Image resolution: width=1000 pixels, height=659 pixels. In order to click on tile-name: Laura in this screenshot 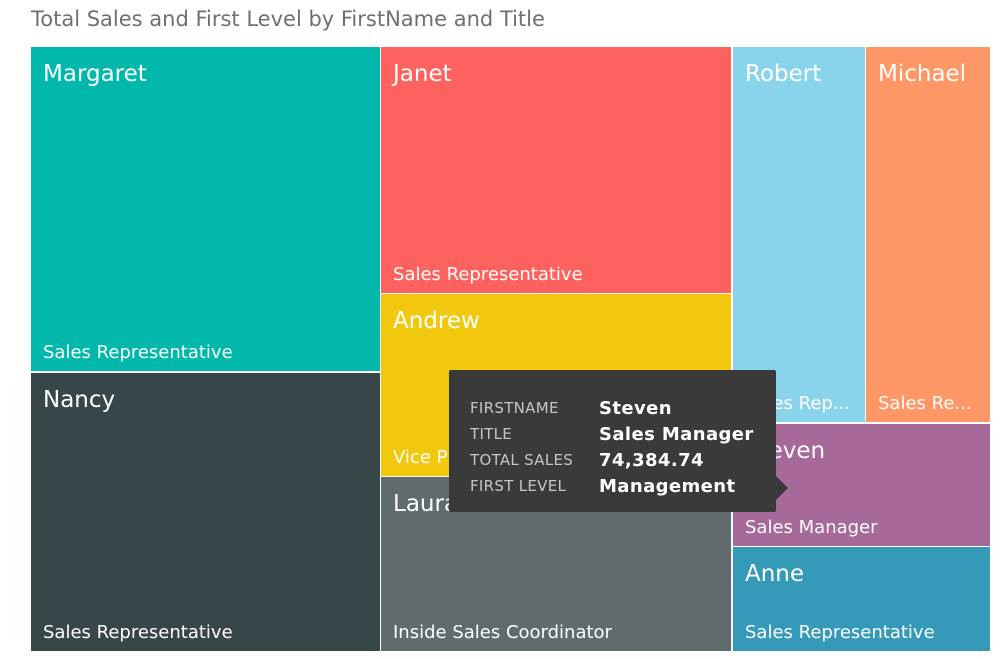, I will do `click(426, 504)`.